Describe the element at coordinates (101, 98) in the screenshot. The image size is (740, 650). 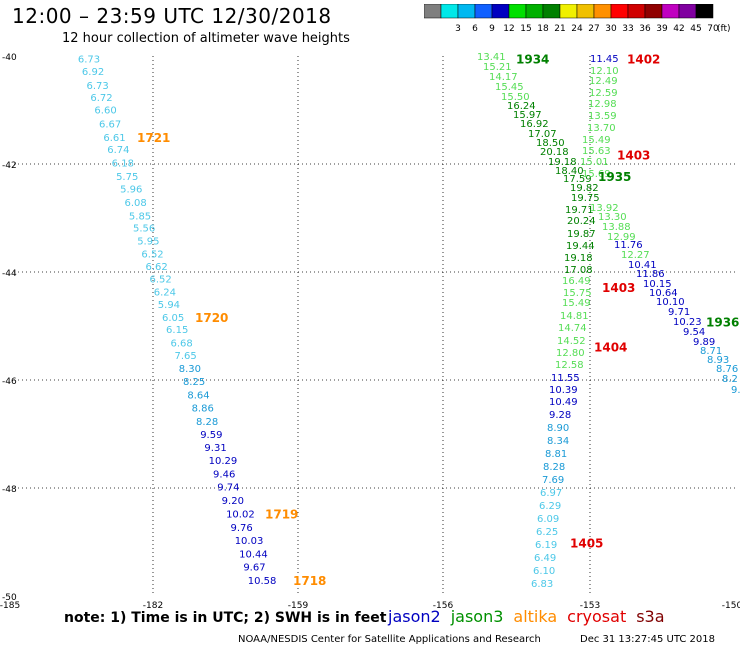
I see `swh-value: 6.72` at that location.